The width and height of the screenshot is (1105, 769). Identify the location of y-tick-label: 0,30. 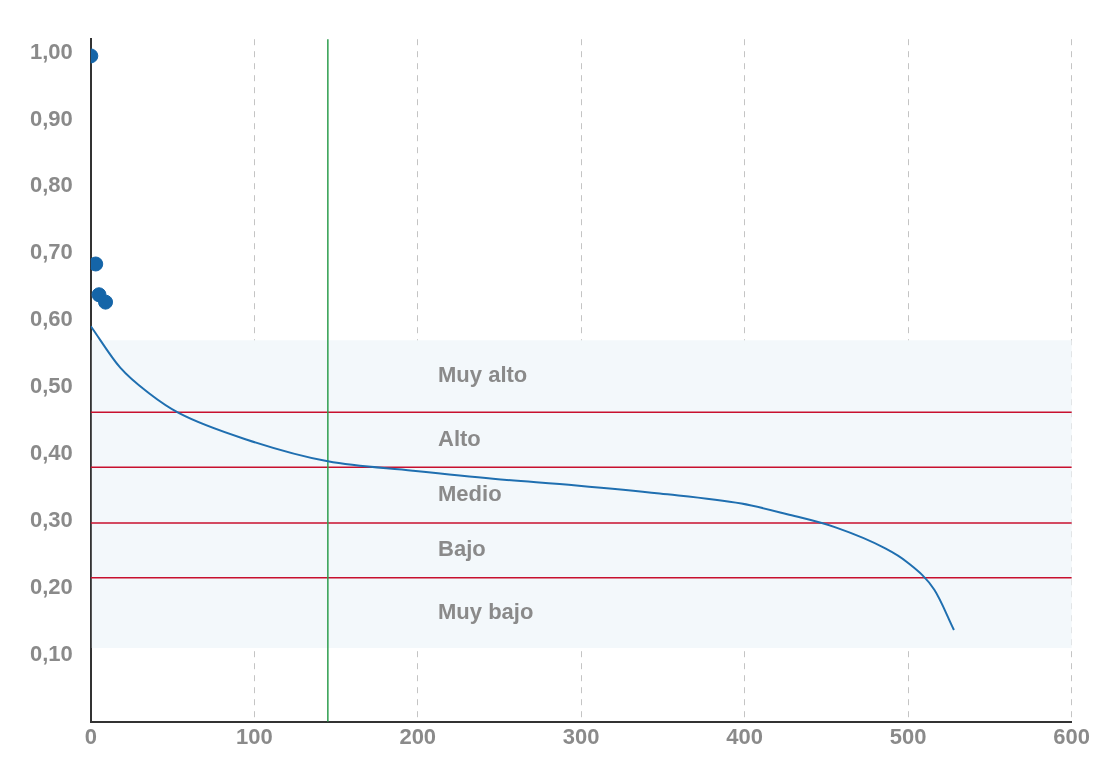
(51, 519).